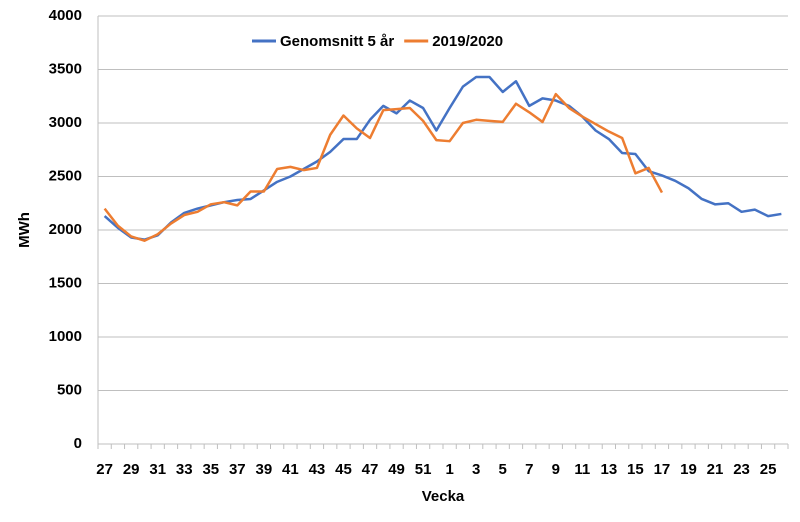 The height and width of the screenshot is (522, 800). What do you see at coordinates (609, 469) in the screenshot?
I see `x-tick-label: 13` at bounding box center [609, 469].